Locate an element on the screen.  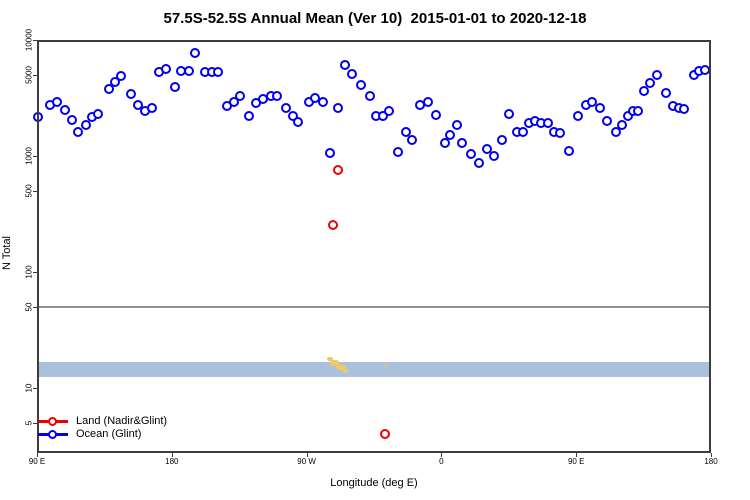
legend-label-ocean: Ocean (Glint) is located at coordinates (109, 434).